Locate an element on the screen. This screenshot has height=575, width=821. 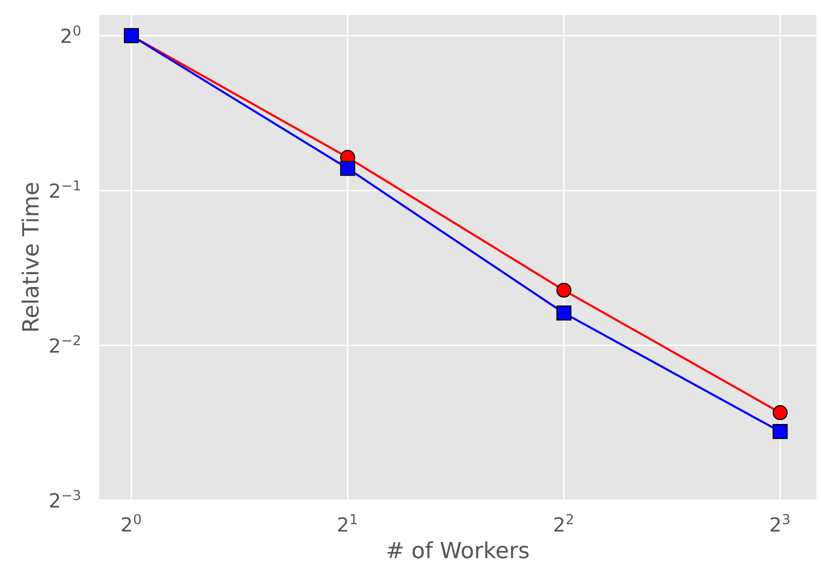
y-tick-label: 2$^{0}$ is located at coordinates (71, 34).